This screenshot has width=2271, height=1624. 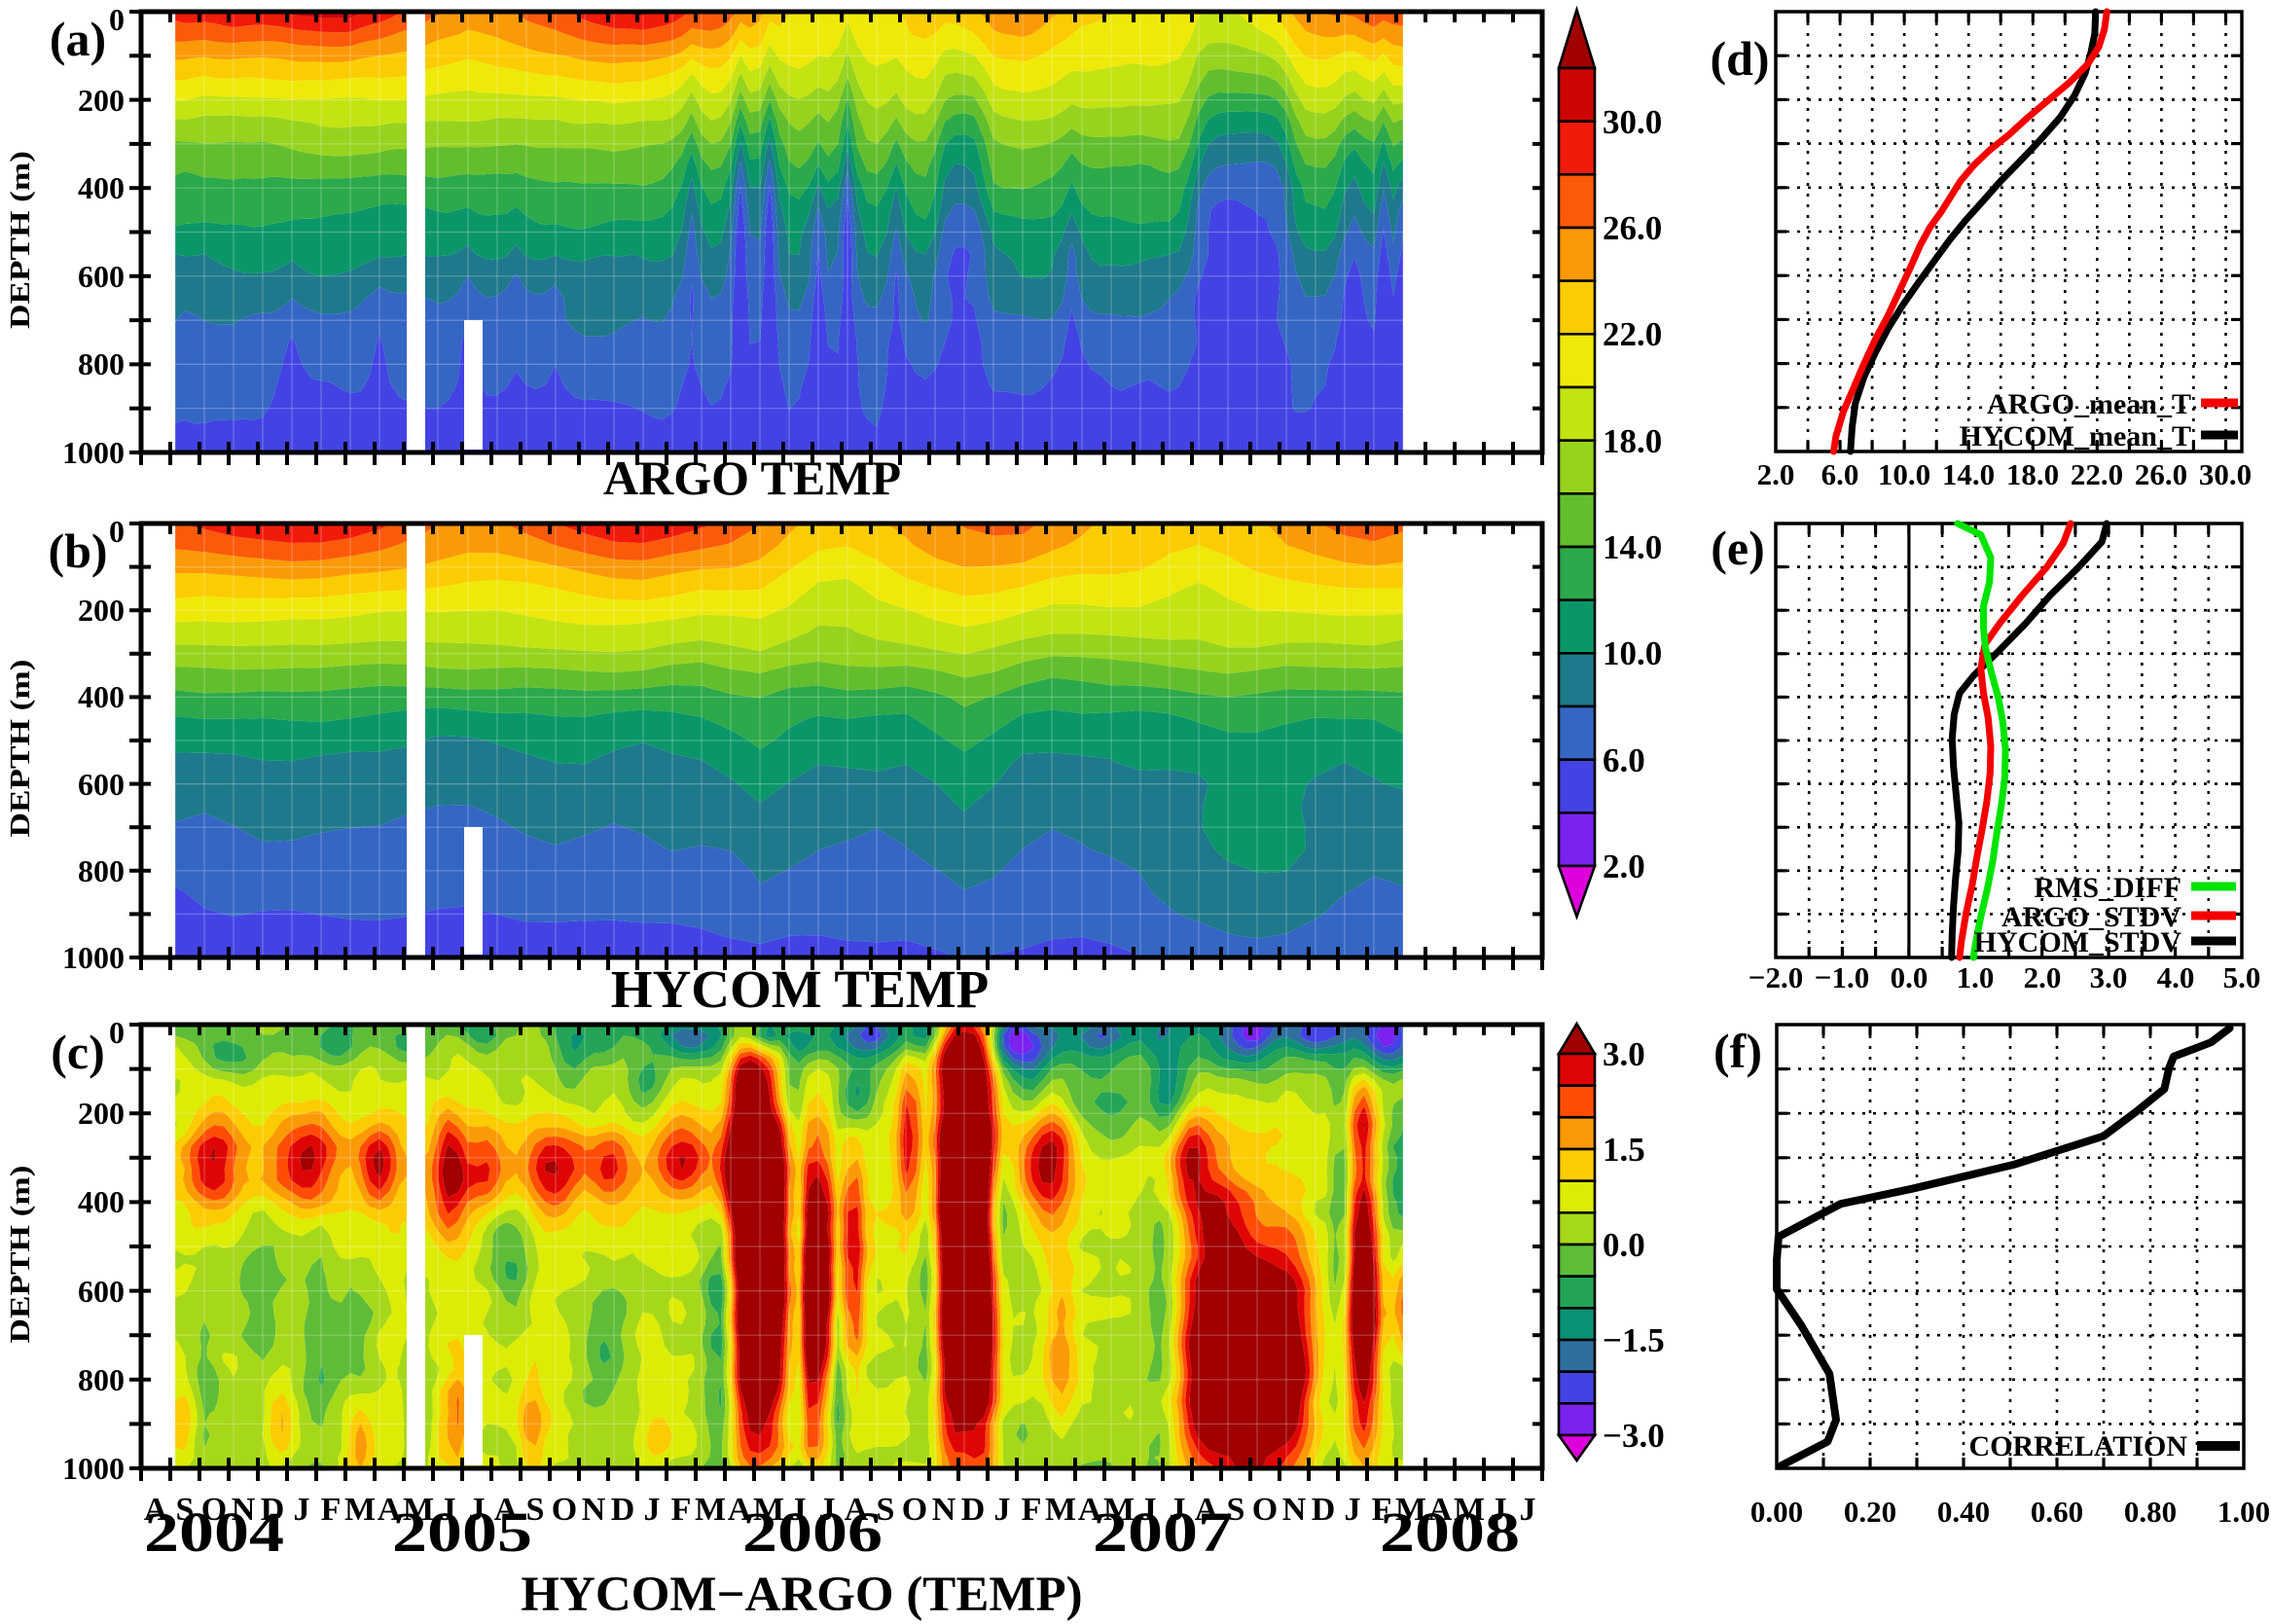 What do you see at coordinates (2176, 977) in the screenshot?
I see `svg-text: 4.0` at bounding box center [2176, 977].